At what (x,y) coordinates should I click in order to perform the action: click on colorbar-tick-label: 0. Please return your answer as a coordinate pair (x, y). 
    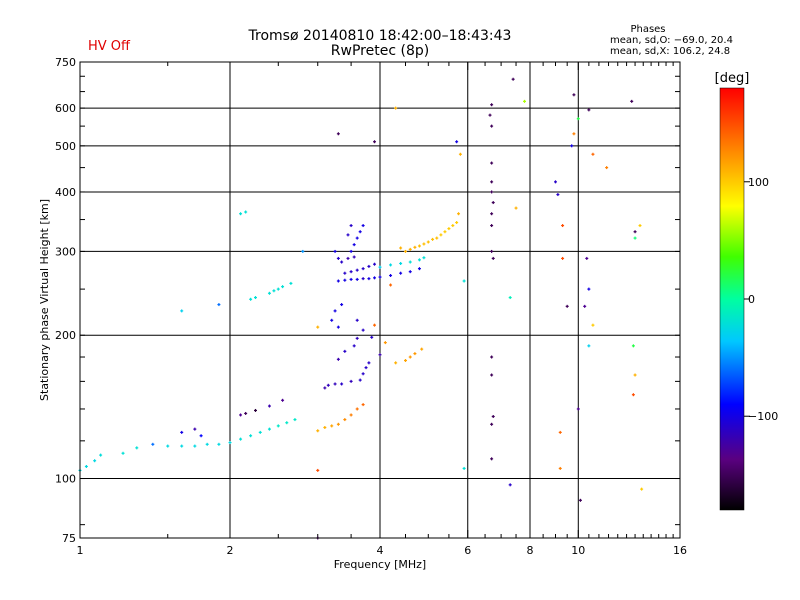
    Looking at the image, I should click on (751, 299).